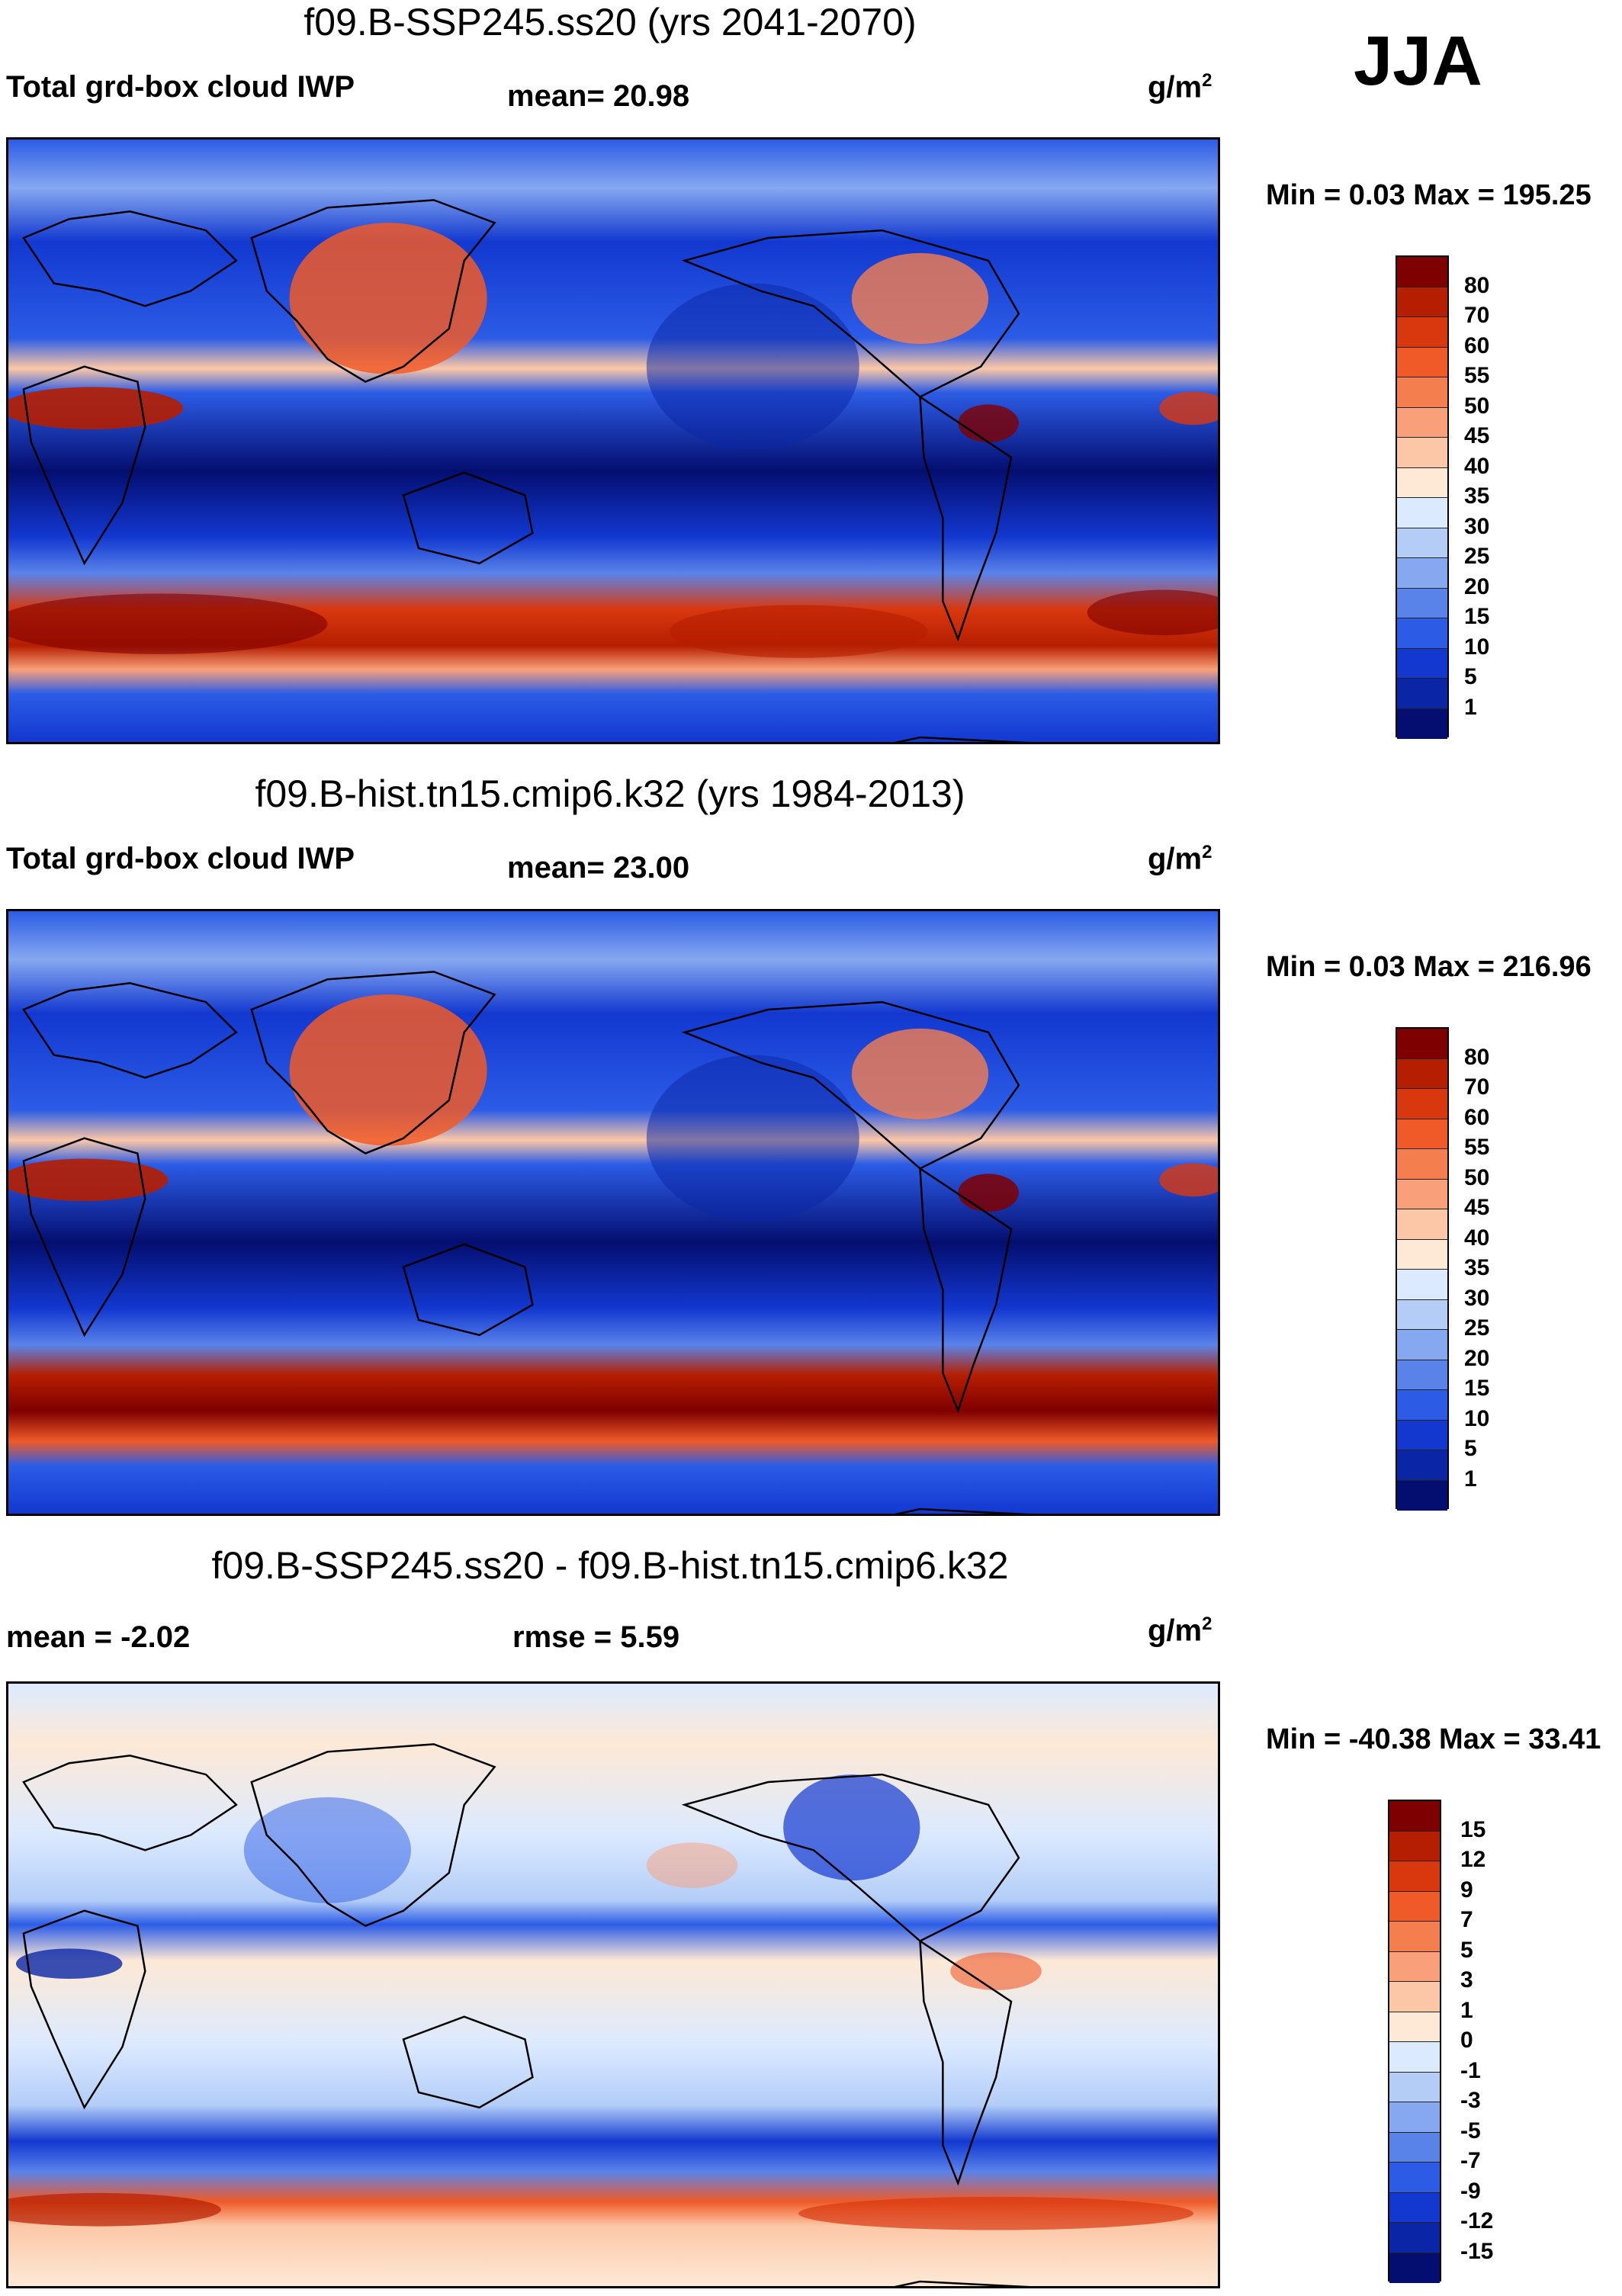  Describe the element at coordinates (1477, 2251) in the screenshot. I see `colorbar-tick-label: -15` at that location.